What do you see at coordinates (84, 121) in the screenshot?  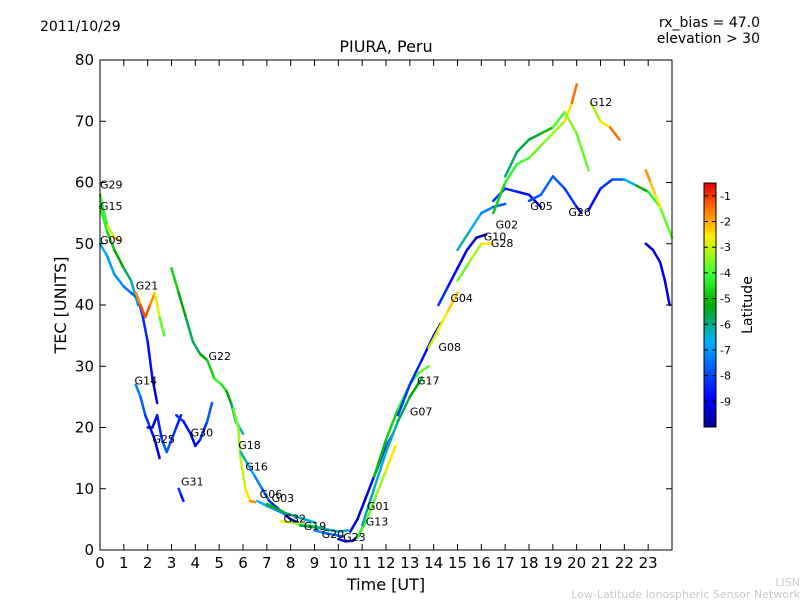 I see `y-tick-label: 70` at bounding box center [84, 121].